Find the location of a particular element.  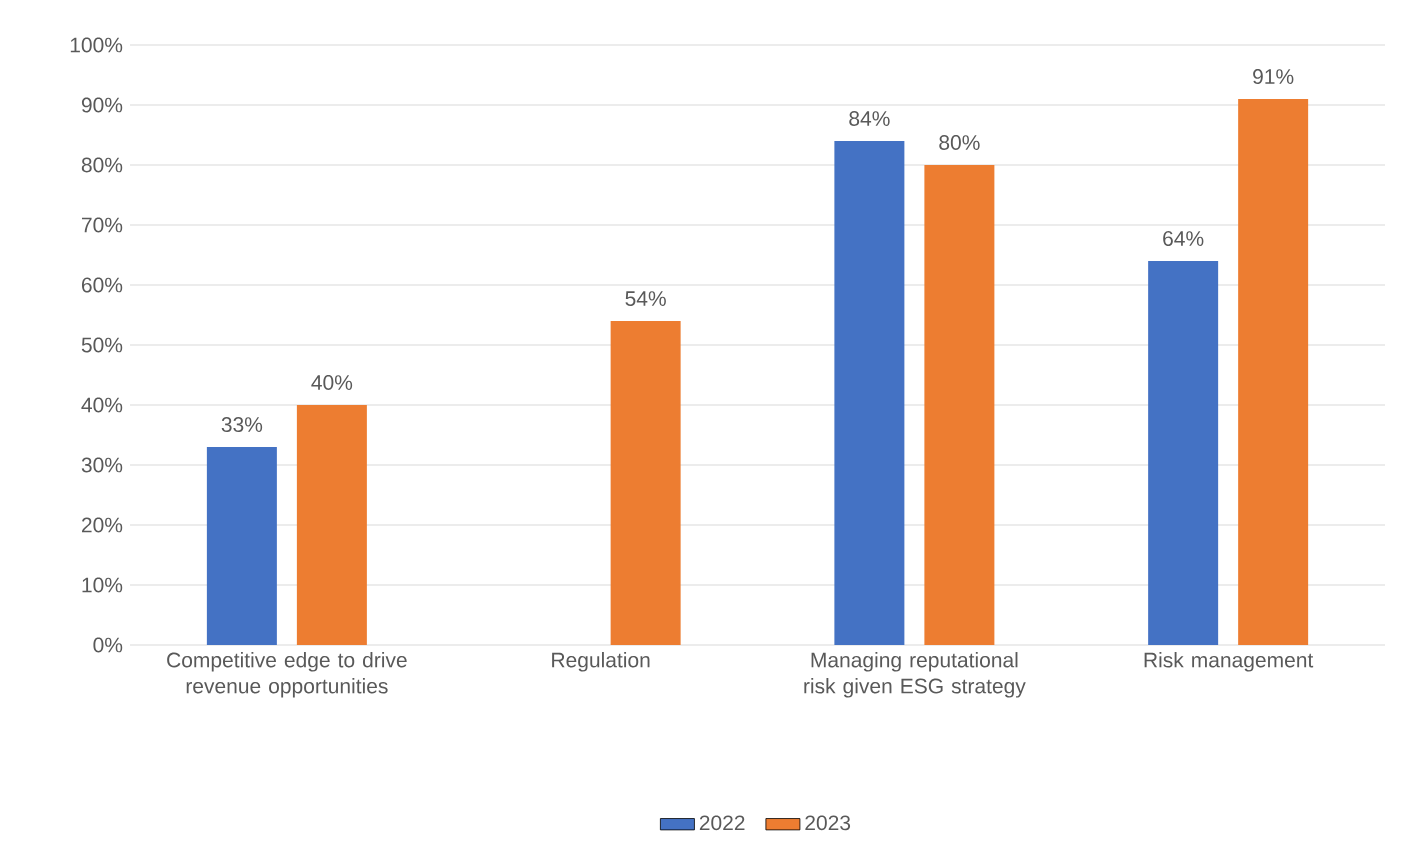

data-label: 84% is located at coordinates (869, 118).